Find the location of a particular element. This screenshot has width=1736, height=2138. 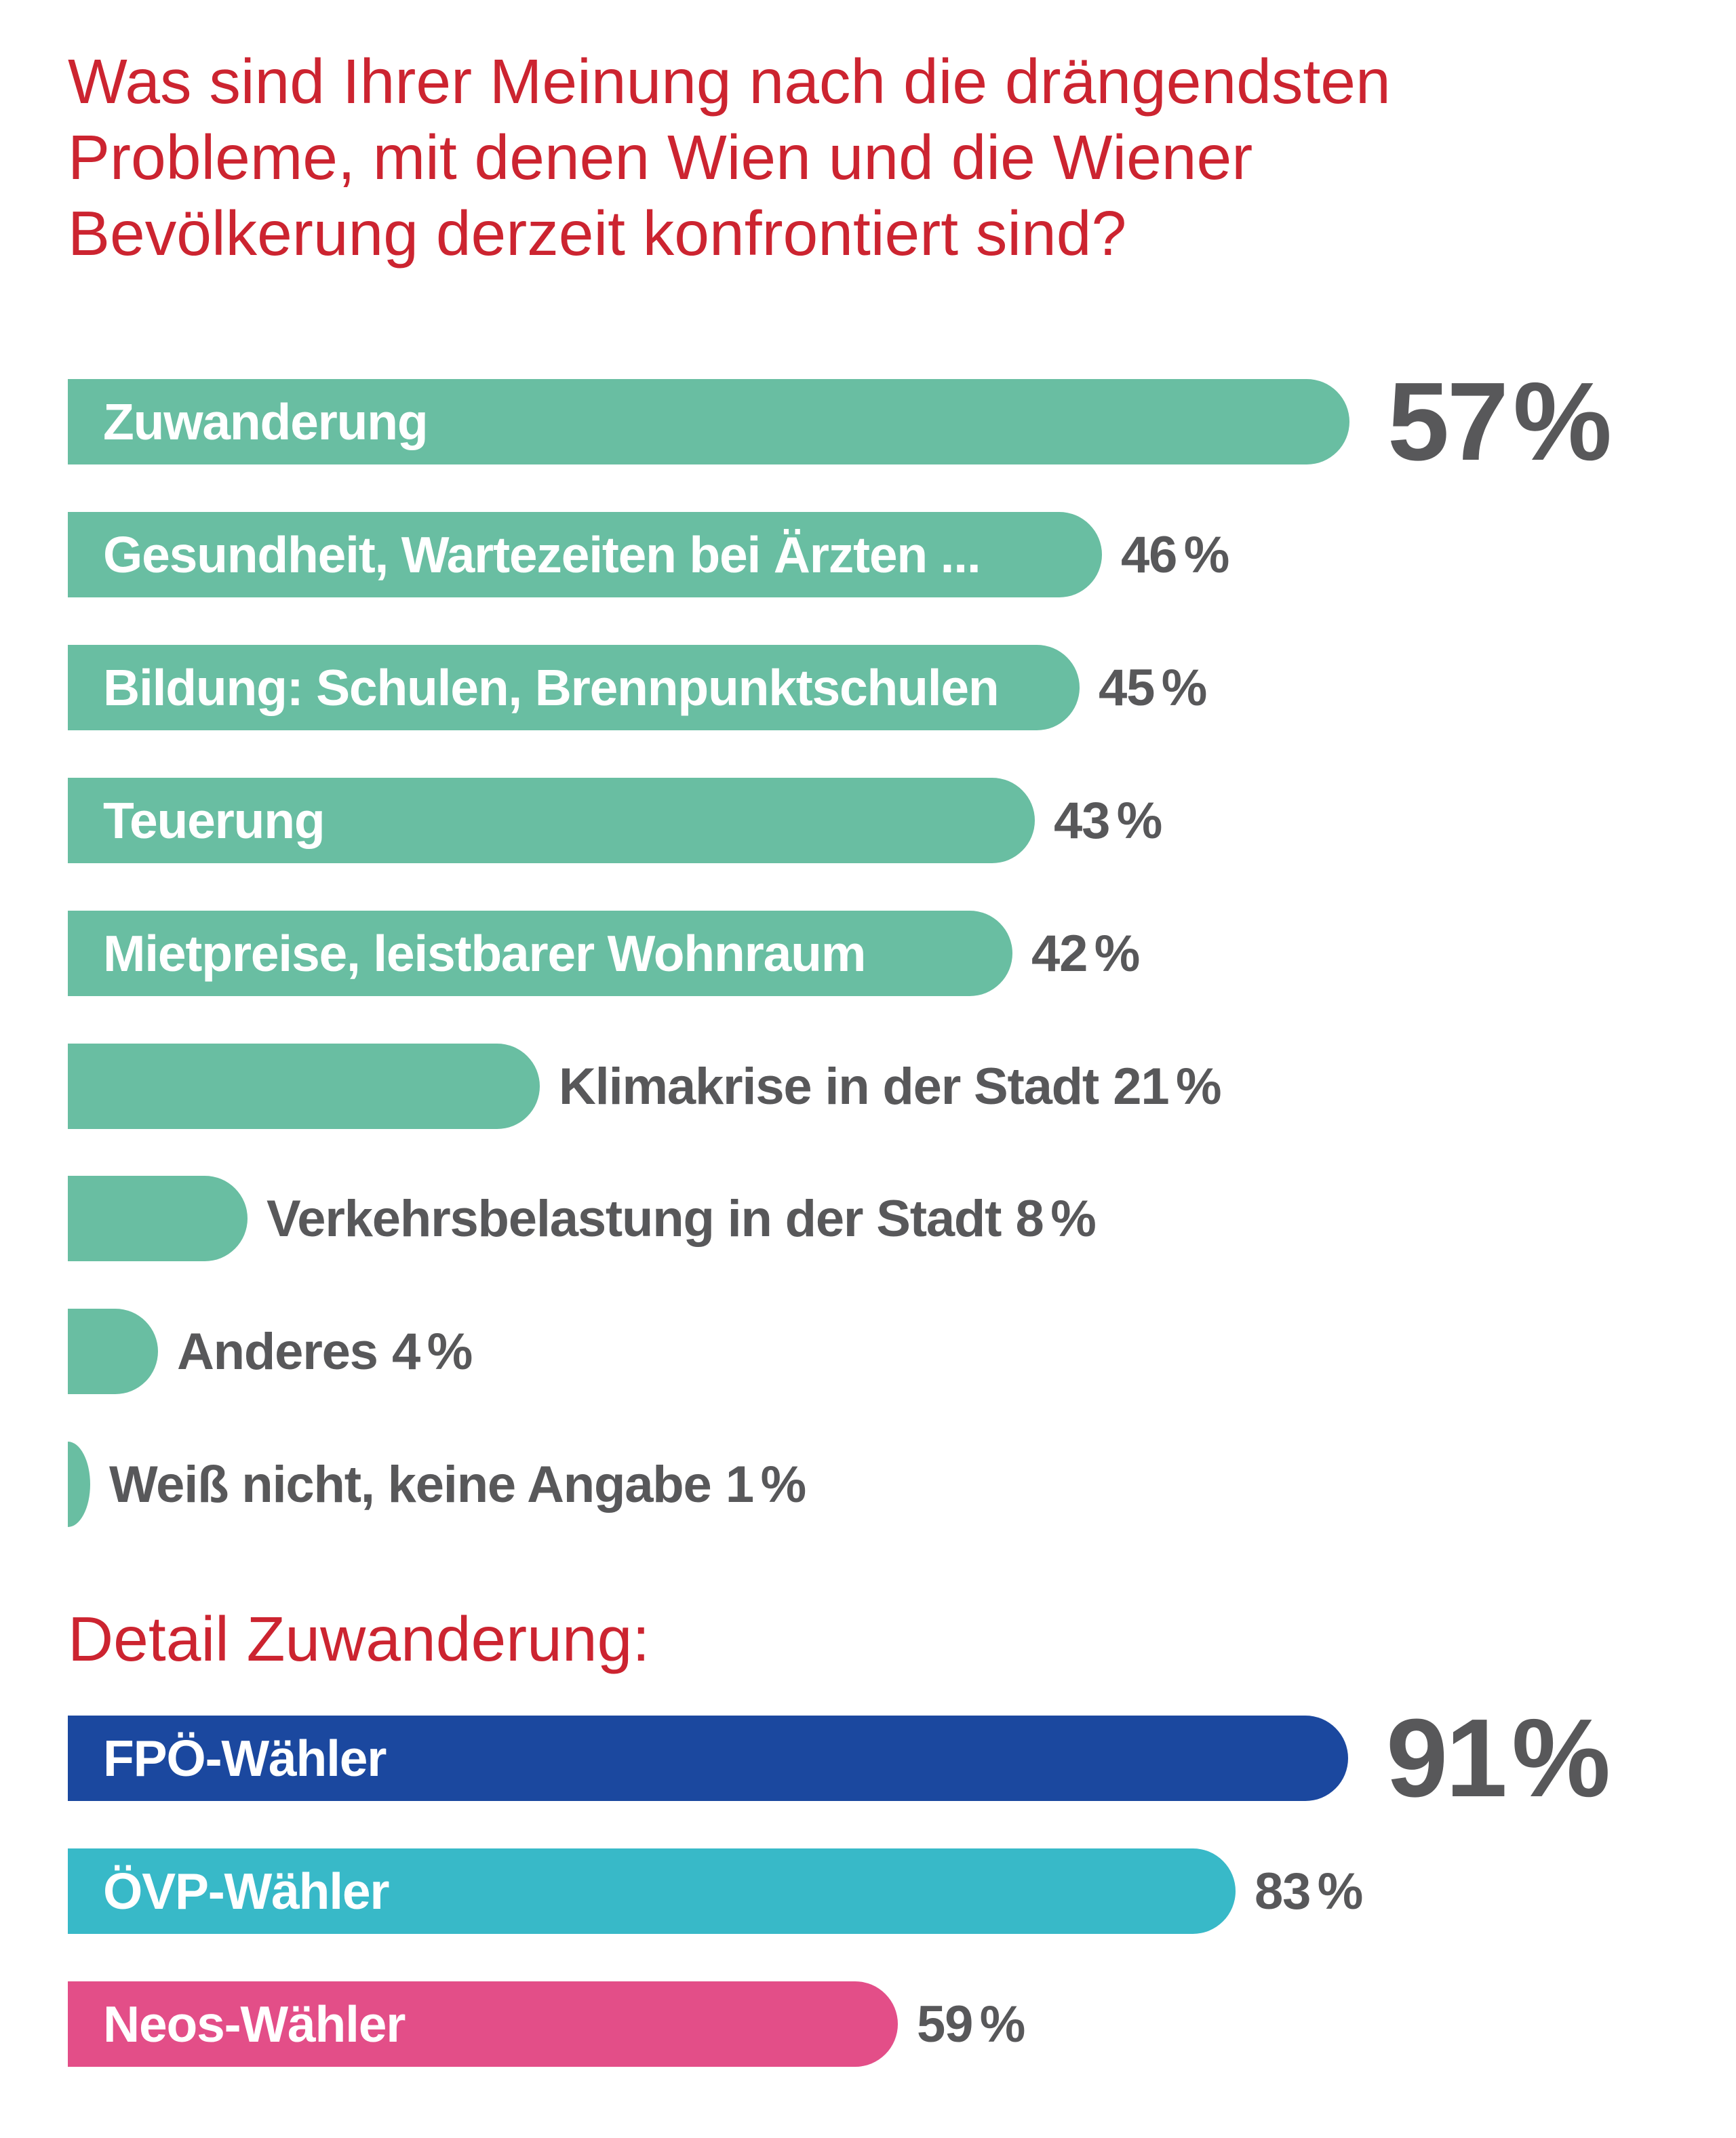

bar-value-group: 57% is located at coordinates (1499, 422).